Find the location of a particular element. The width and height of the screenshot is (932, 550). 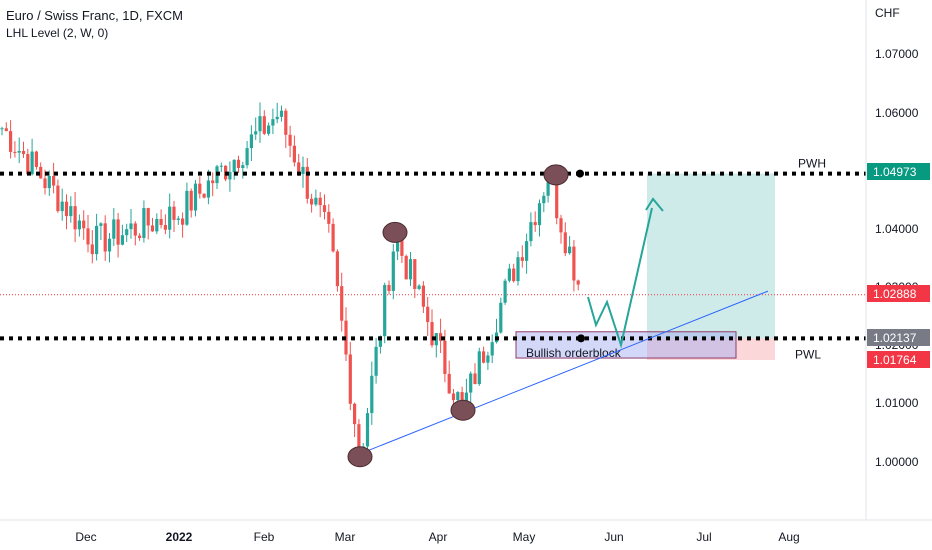

x-tick-label: Jul is located at coordinates (703, 537).